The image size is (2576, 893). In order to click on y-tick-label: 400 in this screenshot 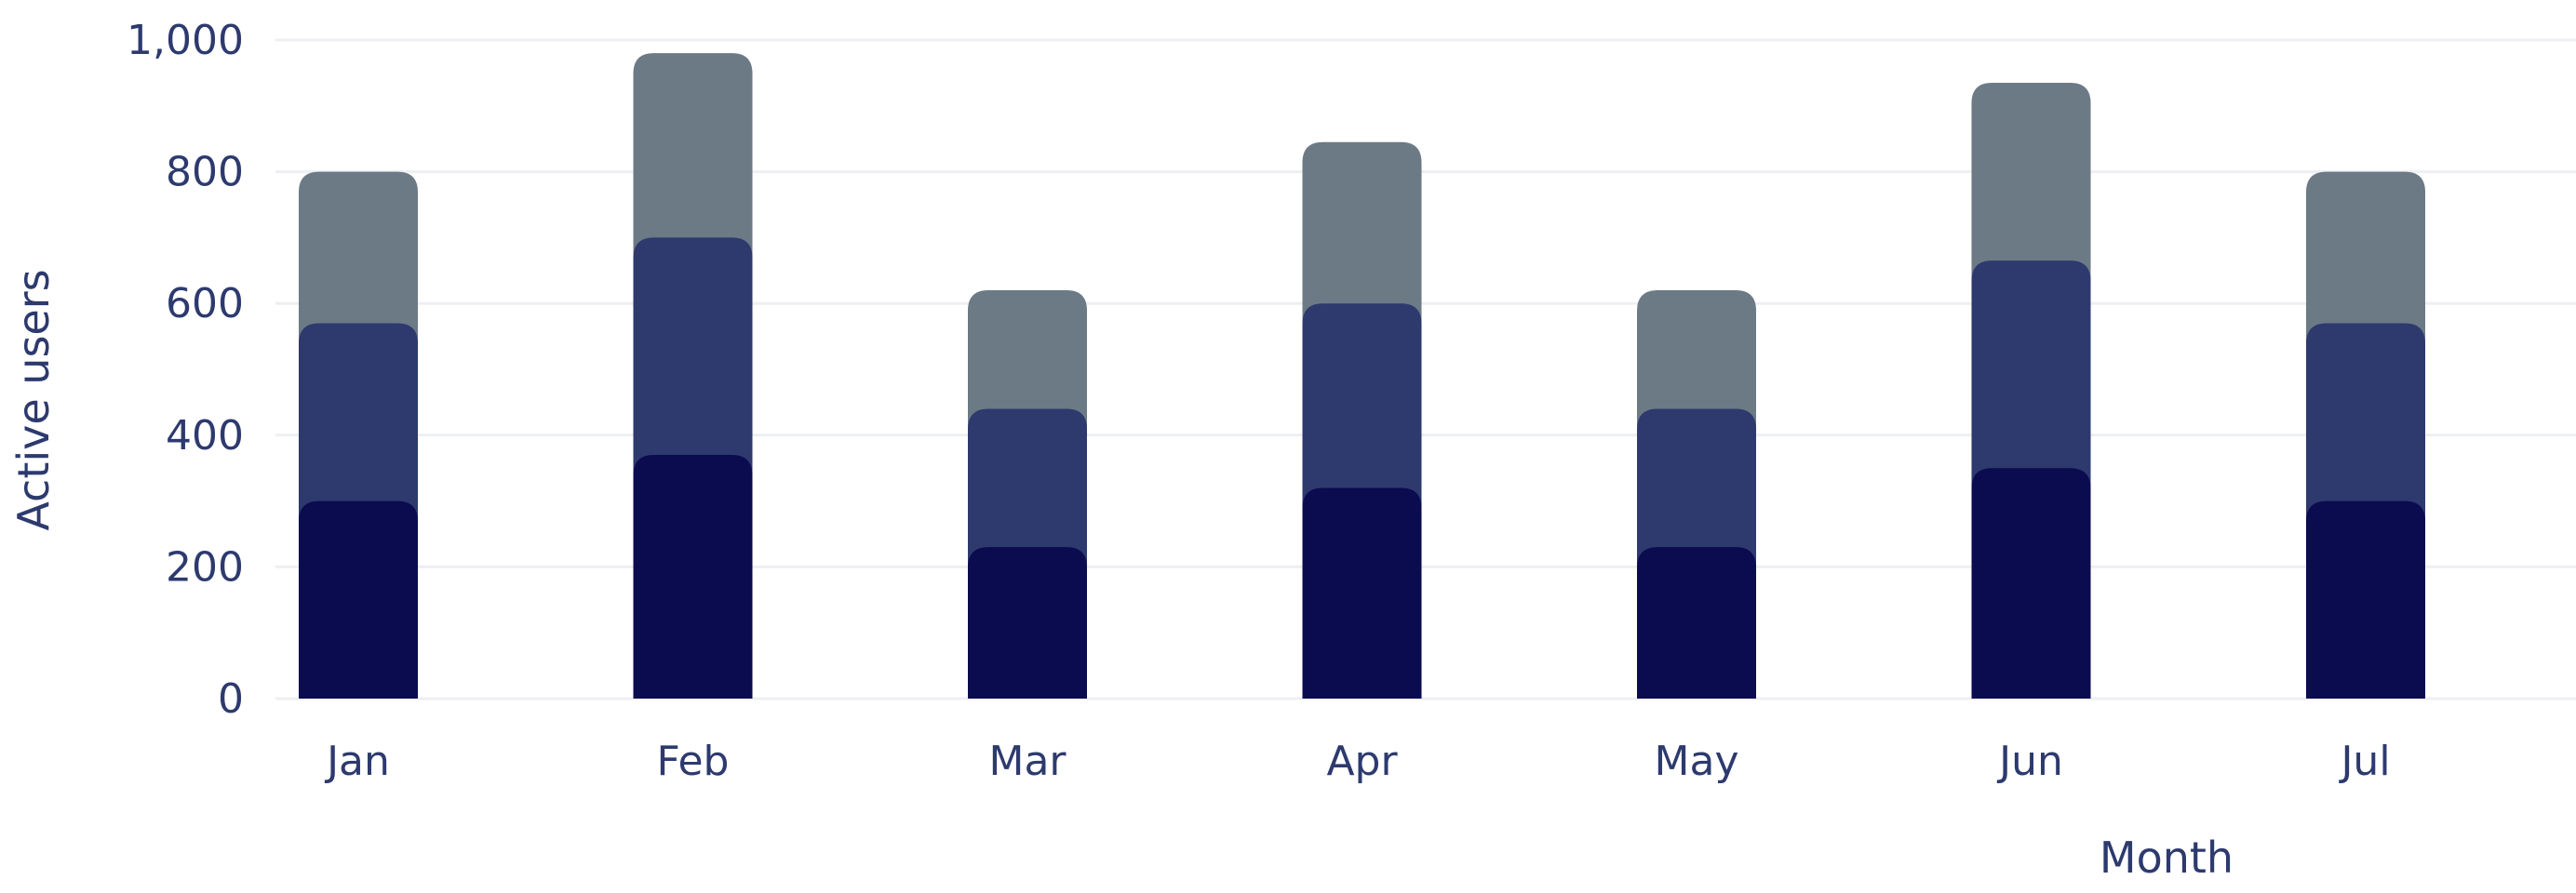, I will do `click(205, 436)`.